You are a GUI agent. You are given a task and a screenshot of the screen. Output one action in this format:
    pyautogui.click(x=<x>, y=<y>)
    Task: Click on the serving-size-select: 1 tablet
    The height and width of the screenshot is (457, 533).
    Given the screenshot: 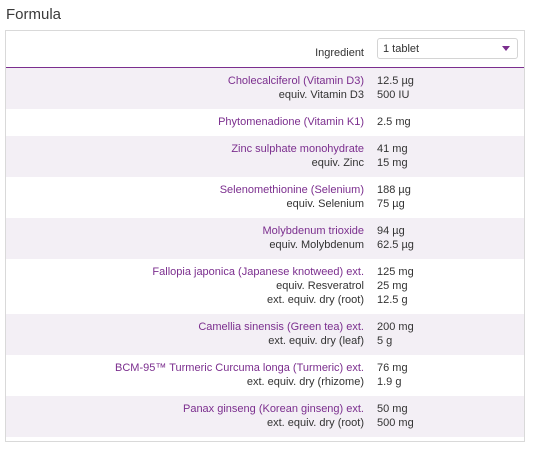 What is the action you would take?
    pyautogui.click(x=447, y=48)
    